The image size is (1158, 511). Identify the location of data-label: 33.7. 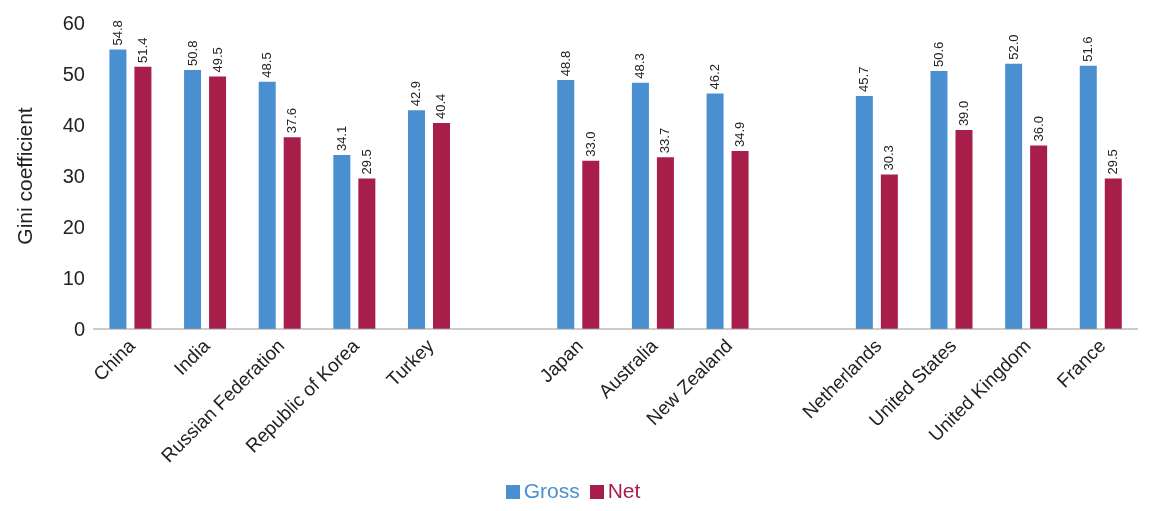
(665, 140).